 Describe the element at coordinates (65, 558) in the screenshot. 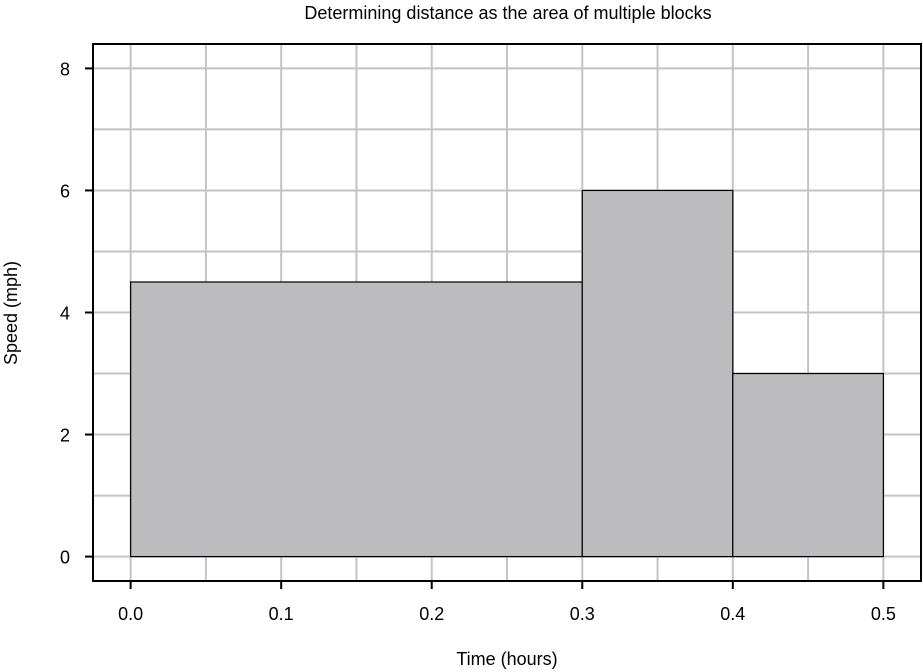

I see `y-tick-label: 0` at that location.